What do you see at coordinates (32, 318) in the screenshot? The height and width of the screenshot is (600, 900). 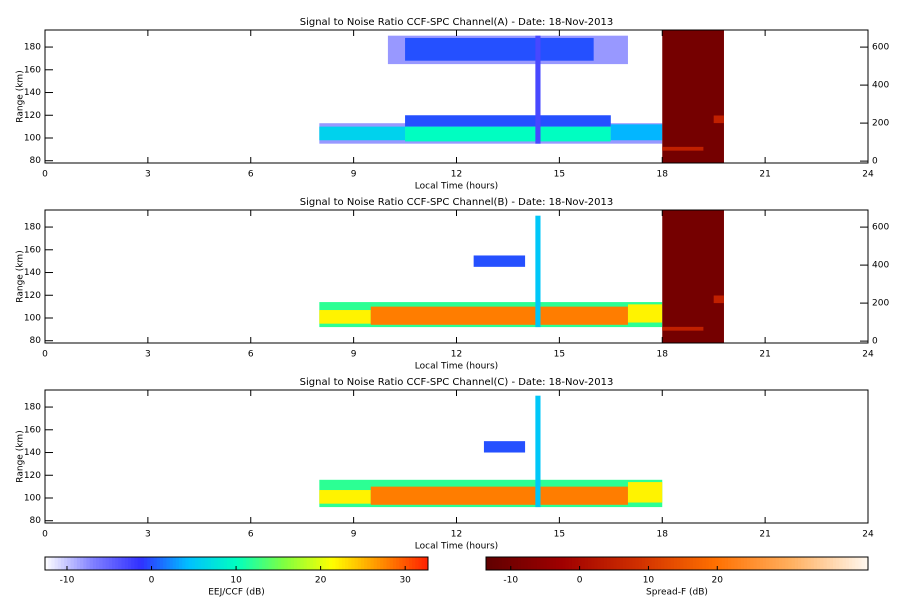 I see `y-tick-label: 100` at bounding box center [32, 318].